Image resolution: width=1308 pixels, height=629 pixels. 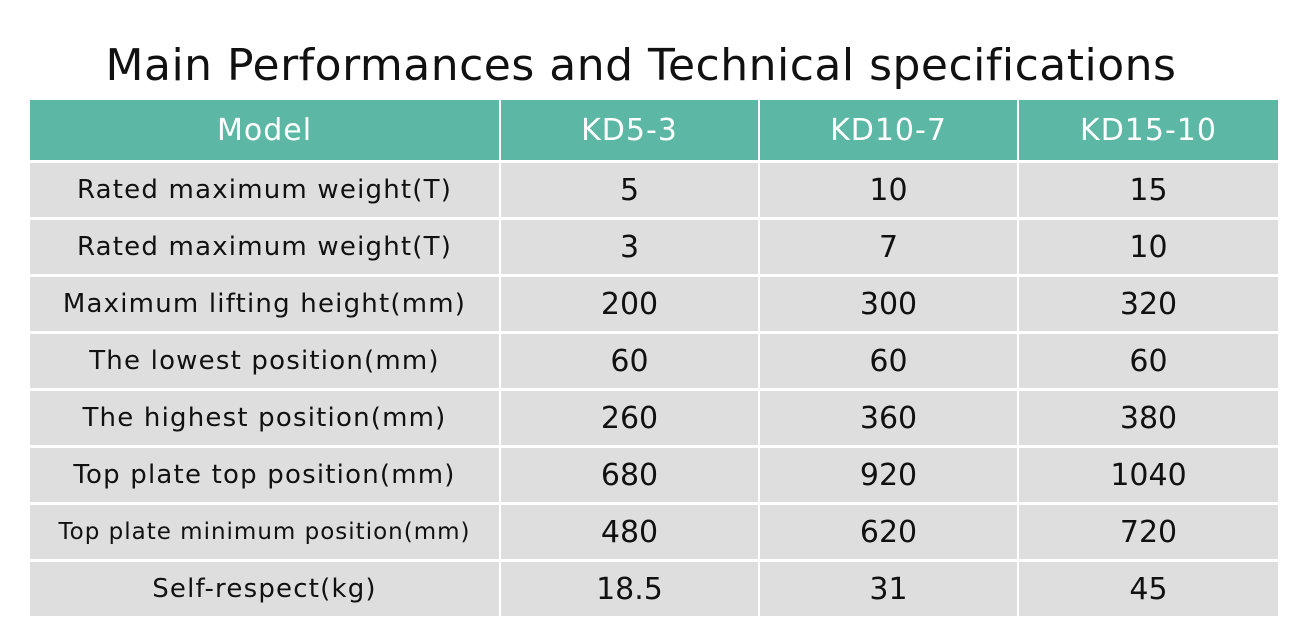 I want to click on table-header-row: Model KD5-3 KD10-7 KD15-10, so click(x=654, y=131).